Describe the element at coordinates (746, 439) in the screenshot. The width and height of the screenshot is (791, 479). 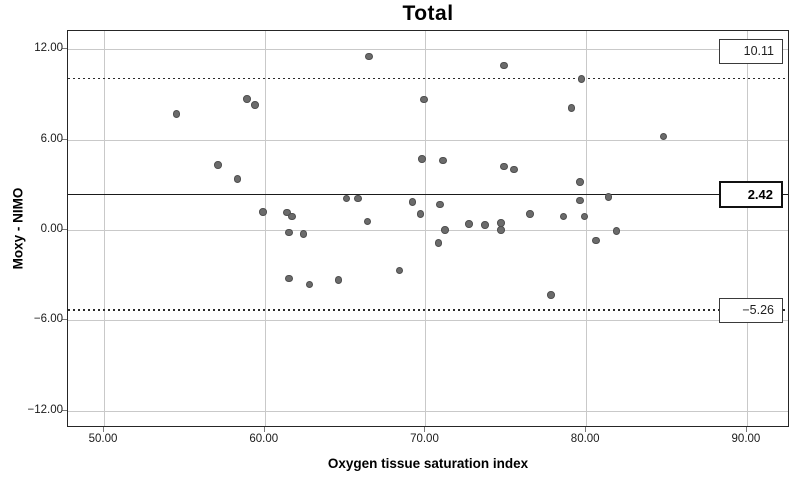
I see `x-tick-label: 90.00` at that location.